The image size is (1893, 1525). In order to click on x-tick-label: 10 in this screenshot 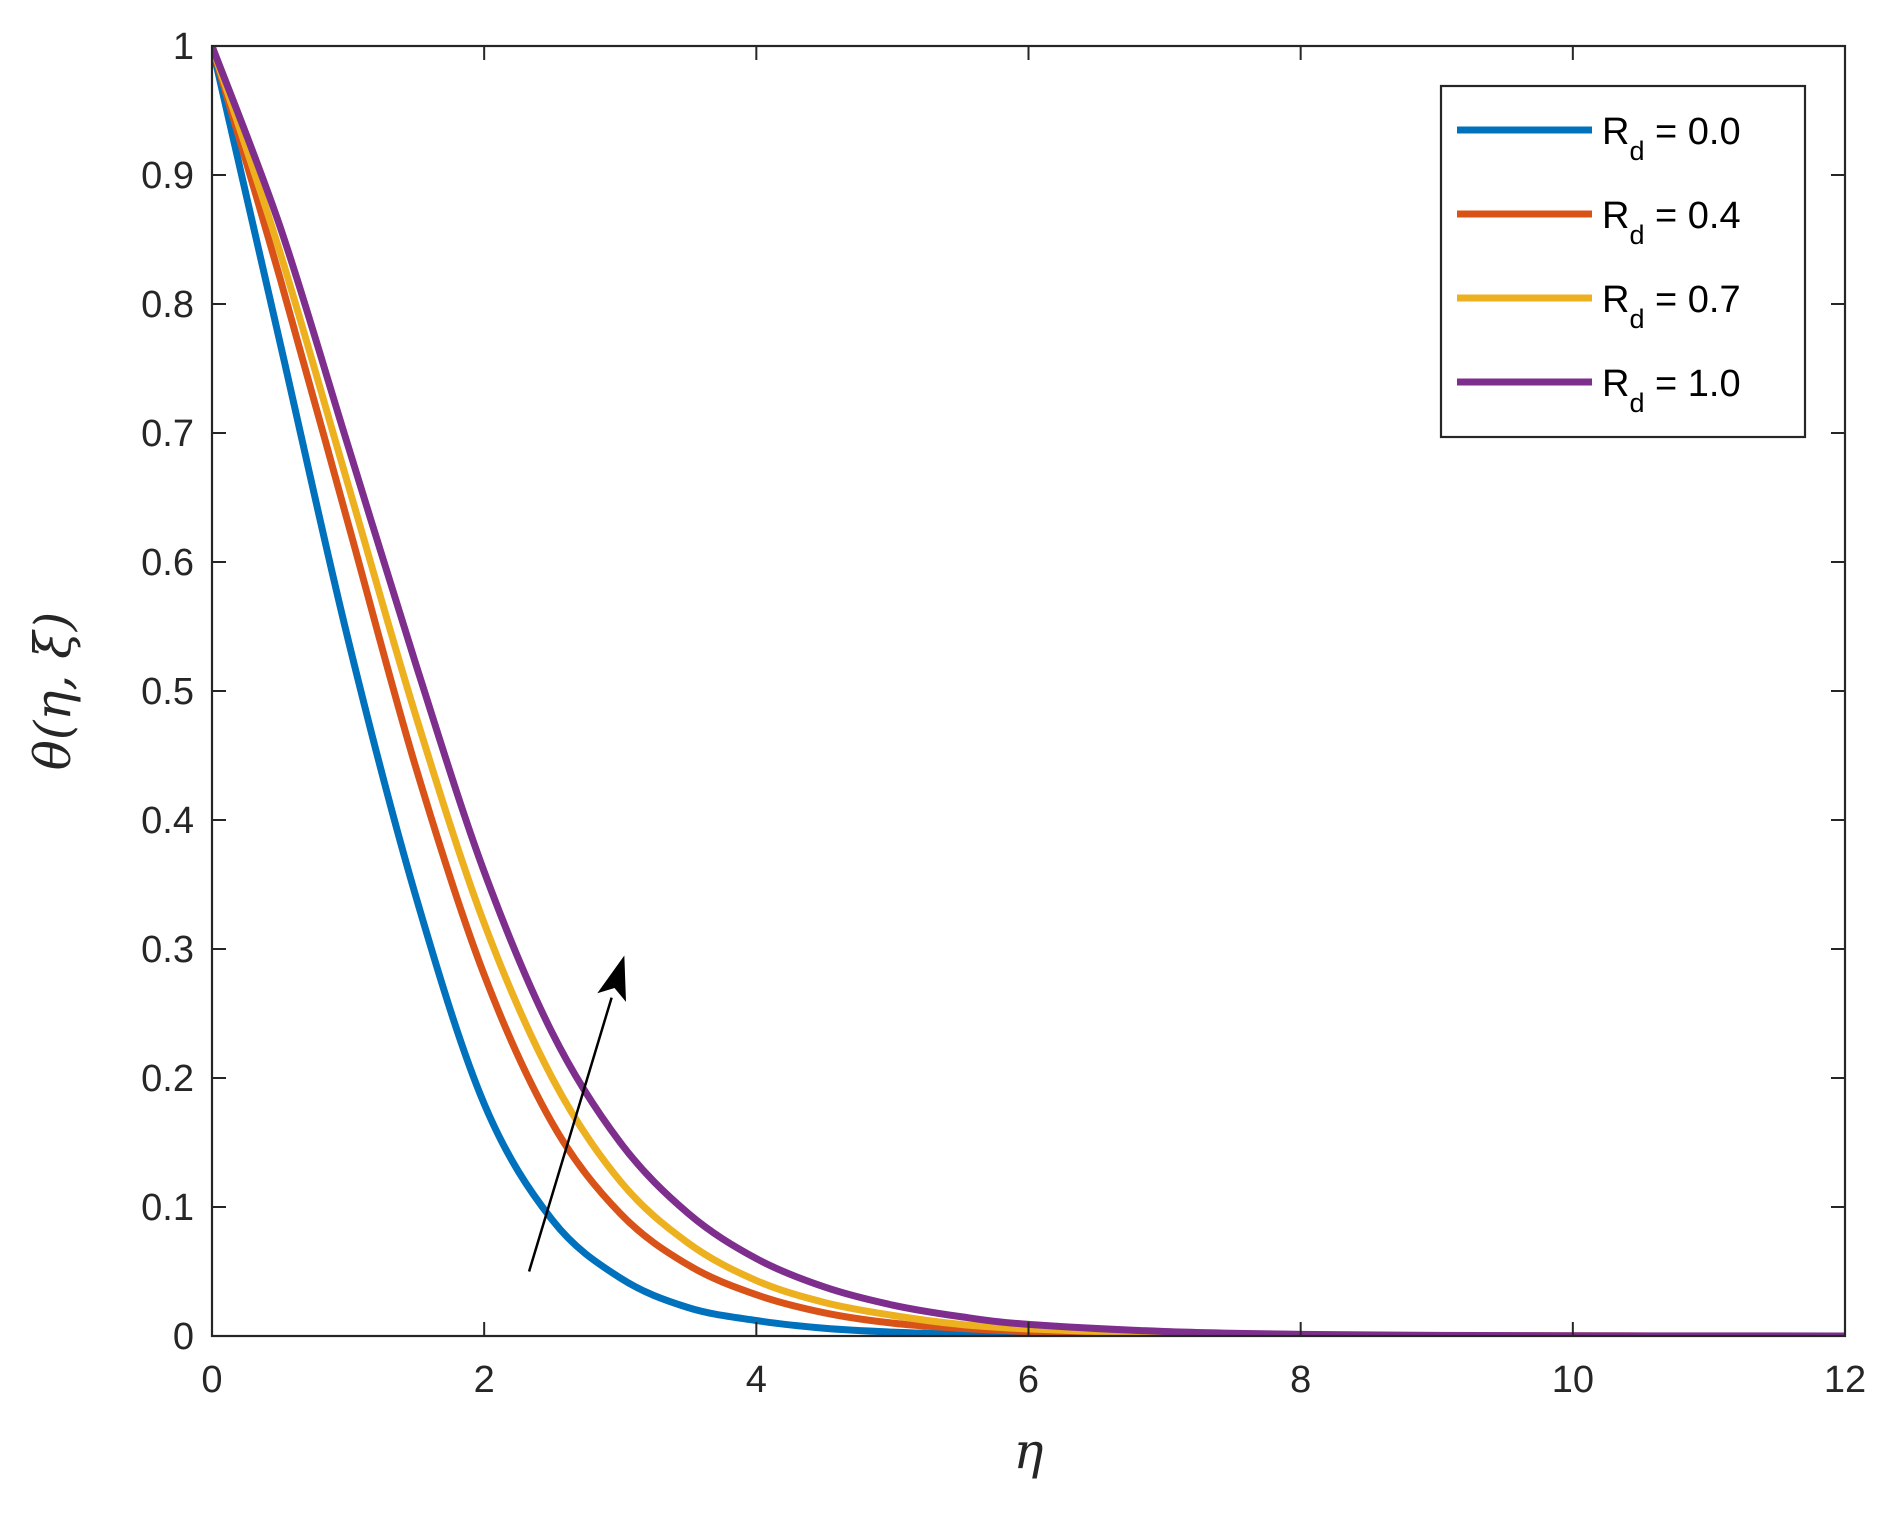, I will do `click(1573, 1380)`.